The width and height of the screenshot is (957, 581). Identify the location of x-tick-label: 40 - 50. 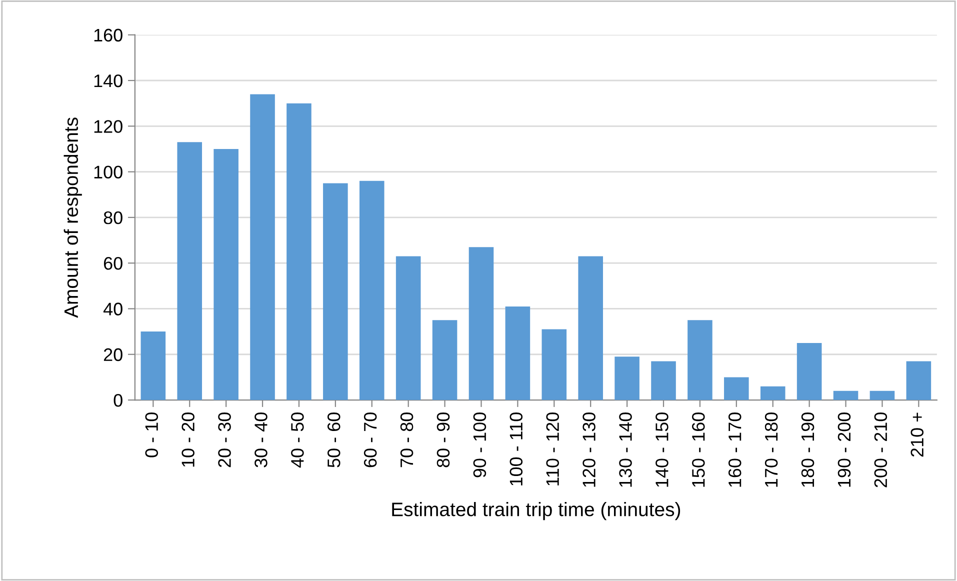
(297, 440).